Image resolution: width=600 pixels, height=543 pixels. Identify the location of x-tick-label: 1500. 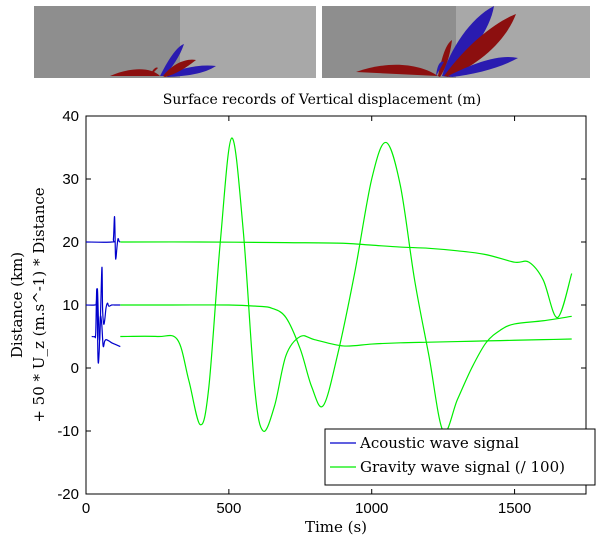
(514, 508).